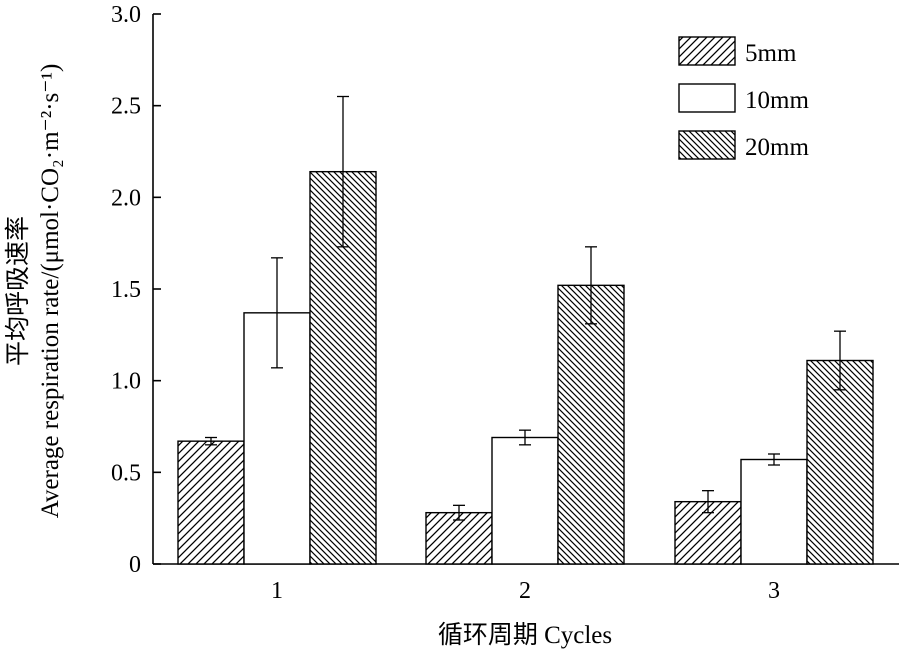 The width and height of the screenshot is (899, 651). What do you see at coordinates (126, 382) in the screenshot?
I see `y-tick-label: 1.0` at bounding box center [126, 382].